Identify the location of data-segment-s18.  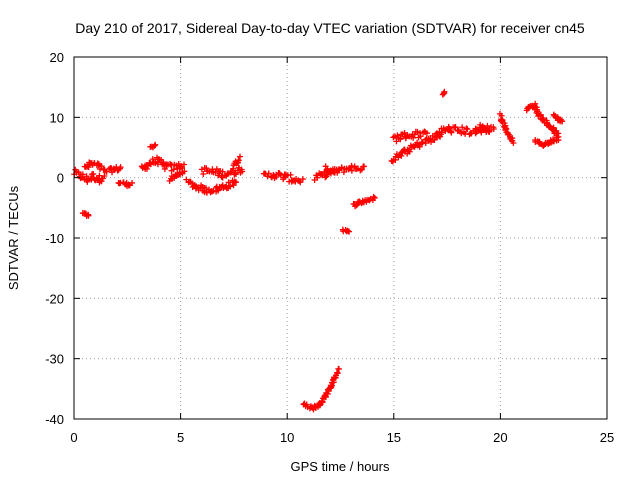
(411, 136).